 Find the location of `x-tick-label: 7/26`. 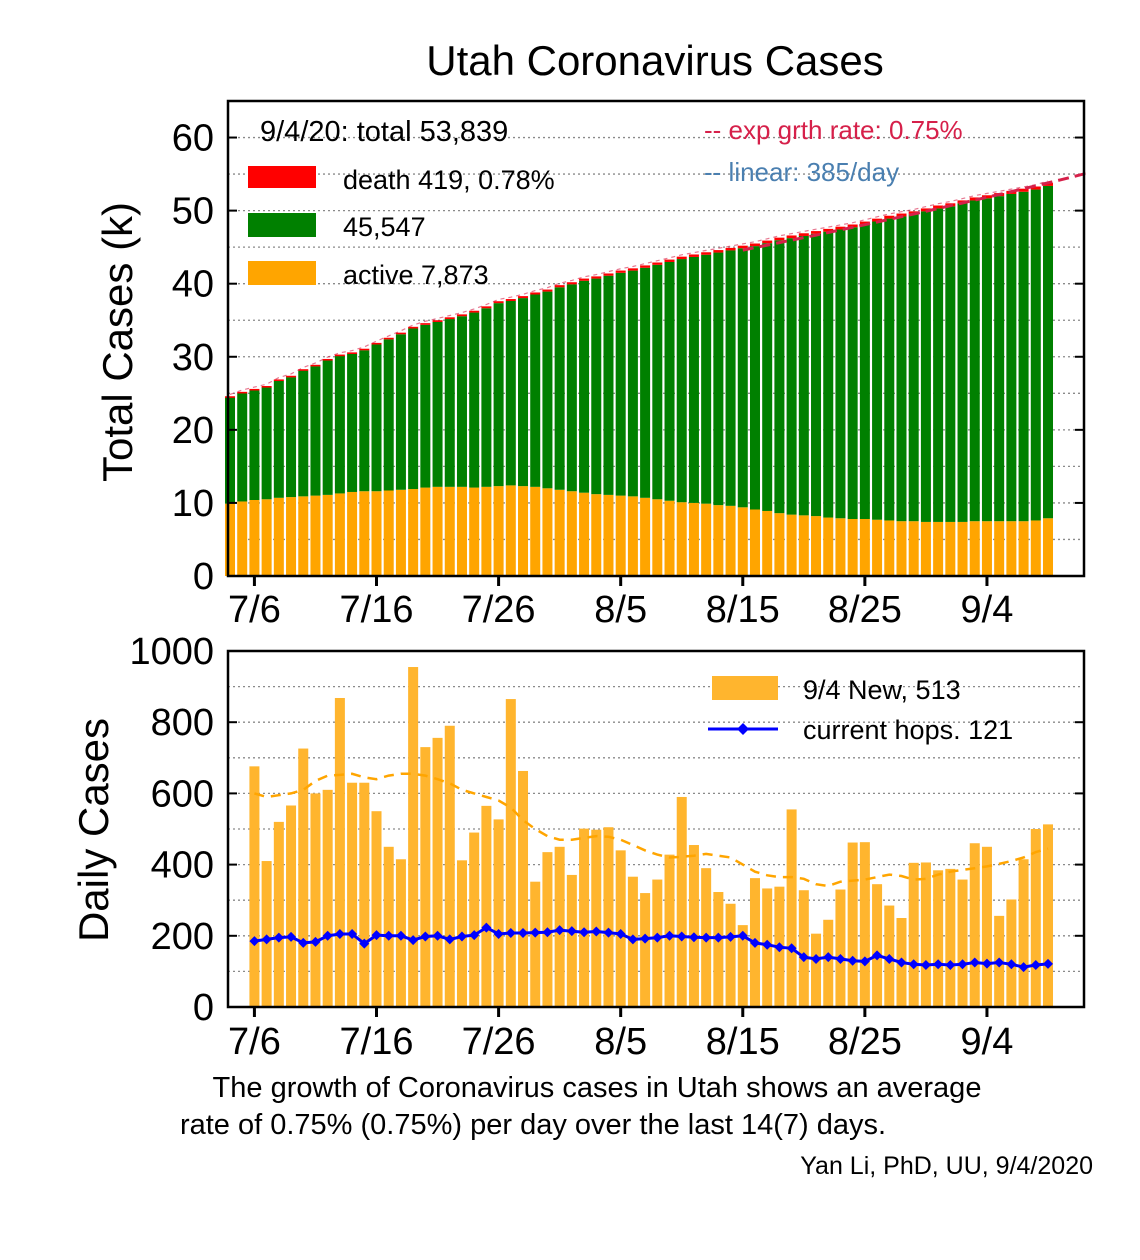

x-tick-label: 7/26 is located at coordinates (499, 1042).